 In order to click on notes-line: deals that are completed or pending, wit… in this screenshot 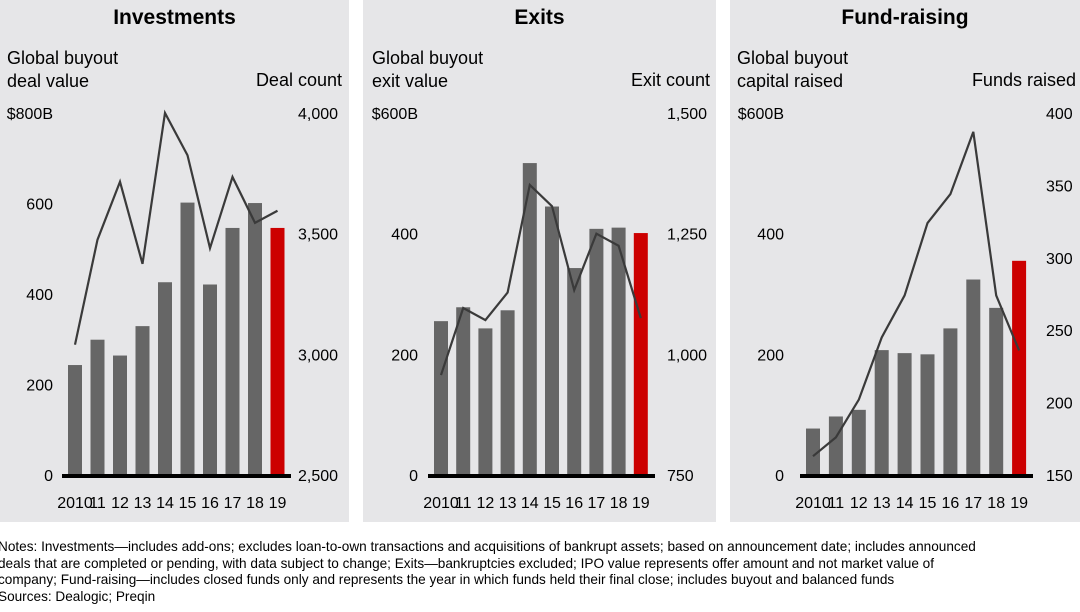, I will do `click(467, 563)`.